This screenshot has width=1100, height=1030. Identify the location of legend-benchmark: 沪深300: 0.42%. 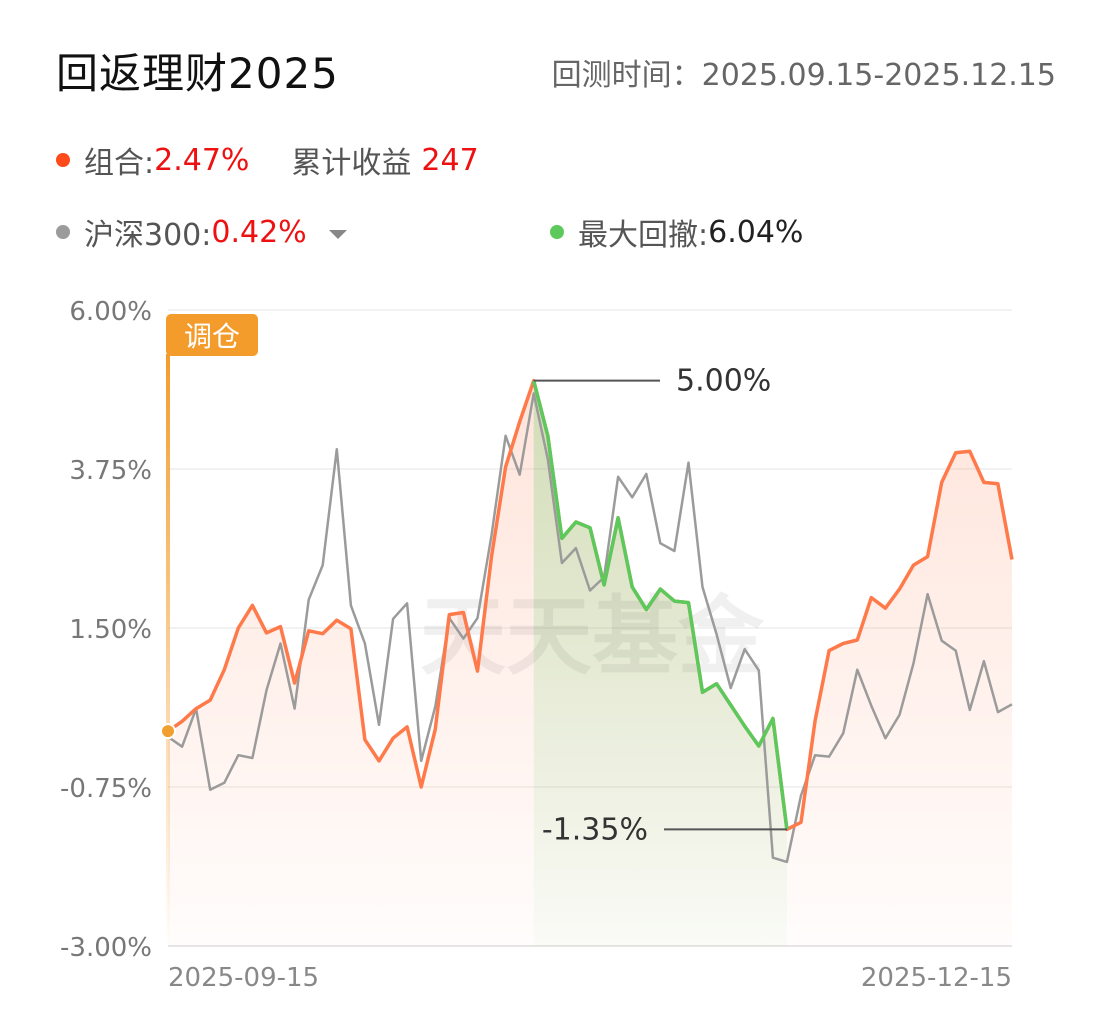
(201, 232).